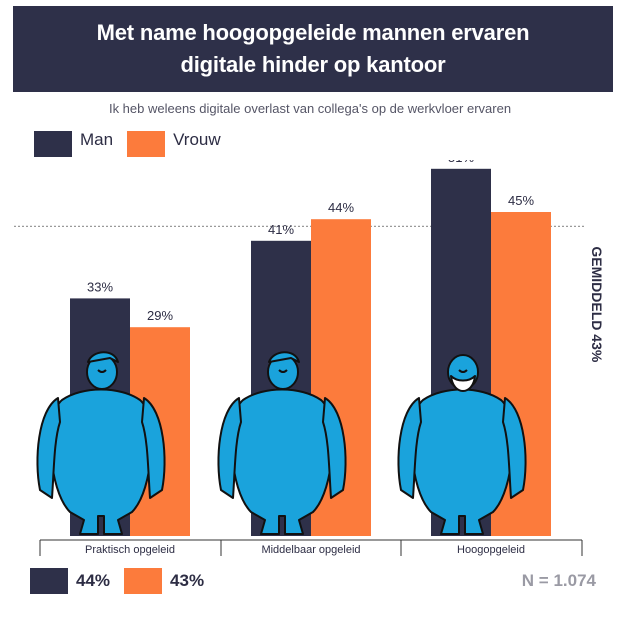 This screenshot has width=620, height=631. What do you see at coordinates (70, 581) in the screenshot?
I see `footer-total-man: 44%` at bounding box center [70, 581].